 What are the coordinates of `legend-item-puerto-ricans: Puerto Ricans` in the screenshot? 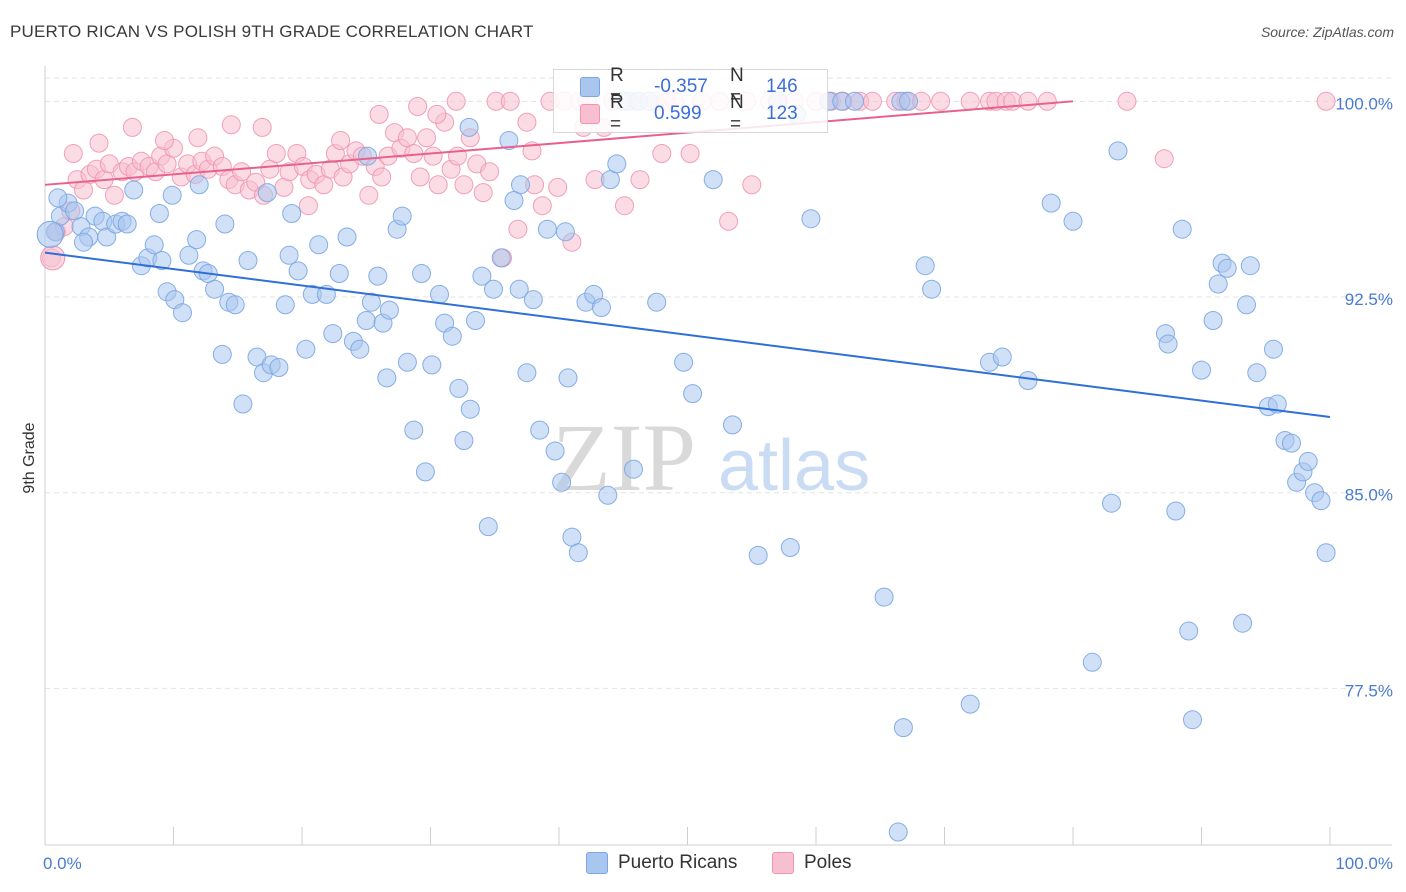 It's located at (661, 863).